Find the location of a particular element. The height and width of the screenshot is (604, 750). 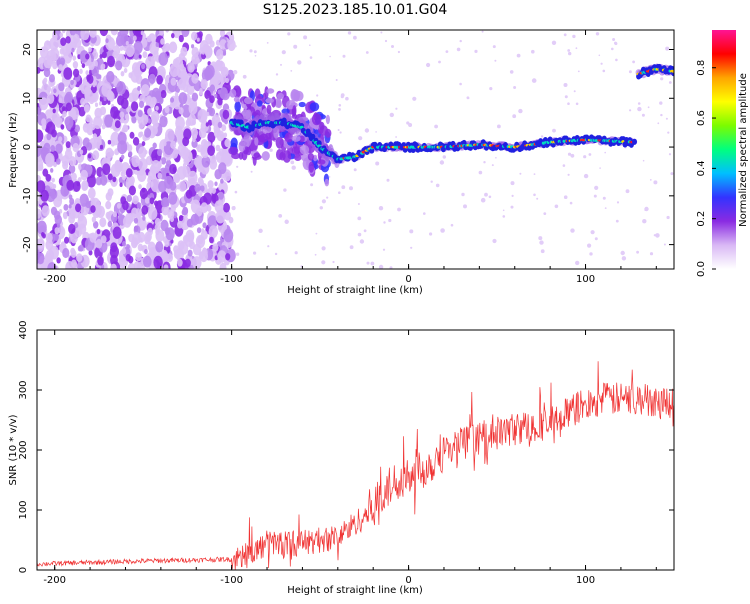

y-tick-label: 100 is located at coordinates (23, 509).